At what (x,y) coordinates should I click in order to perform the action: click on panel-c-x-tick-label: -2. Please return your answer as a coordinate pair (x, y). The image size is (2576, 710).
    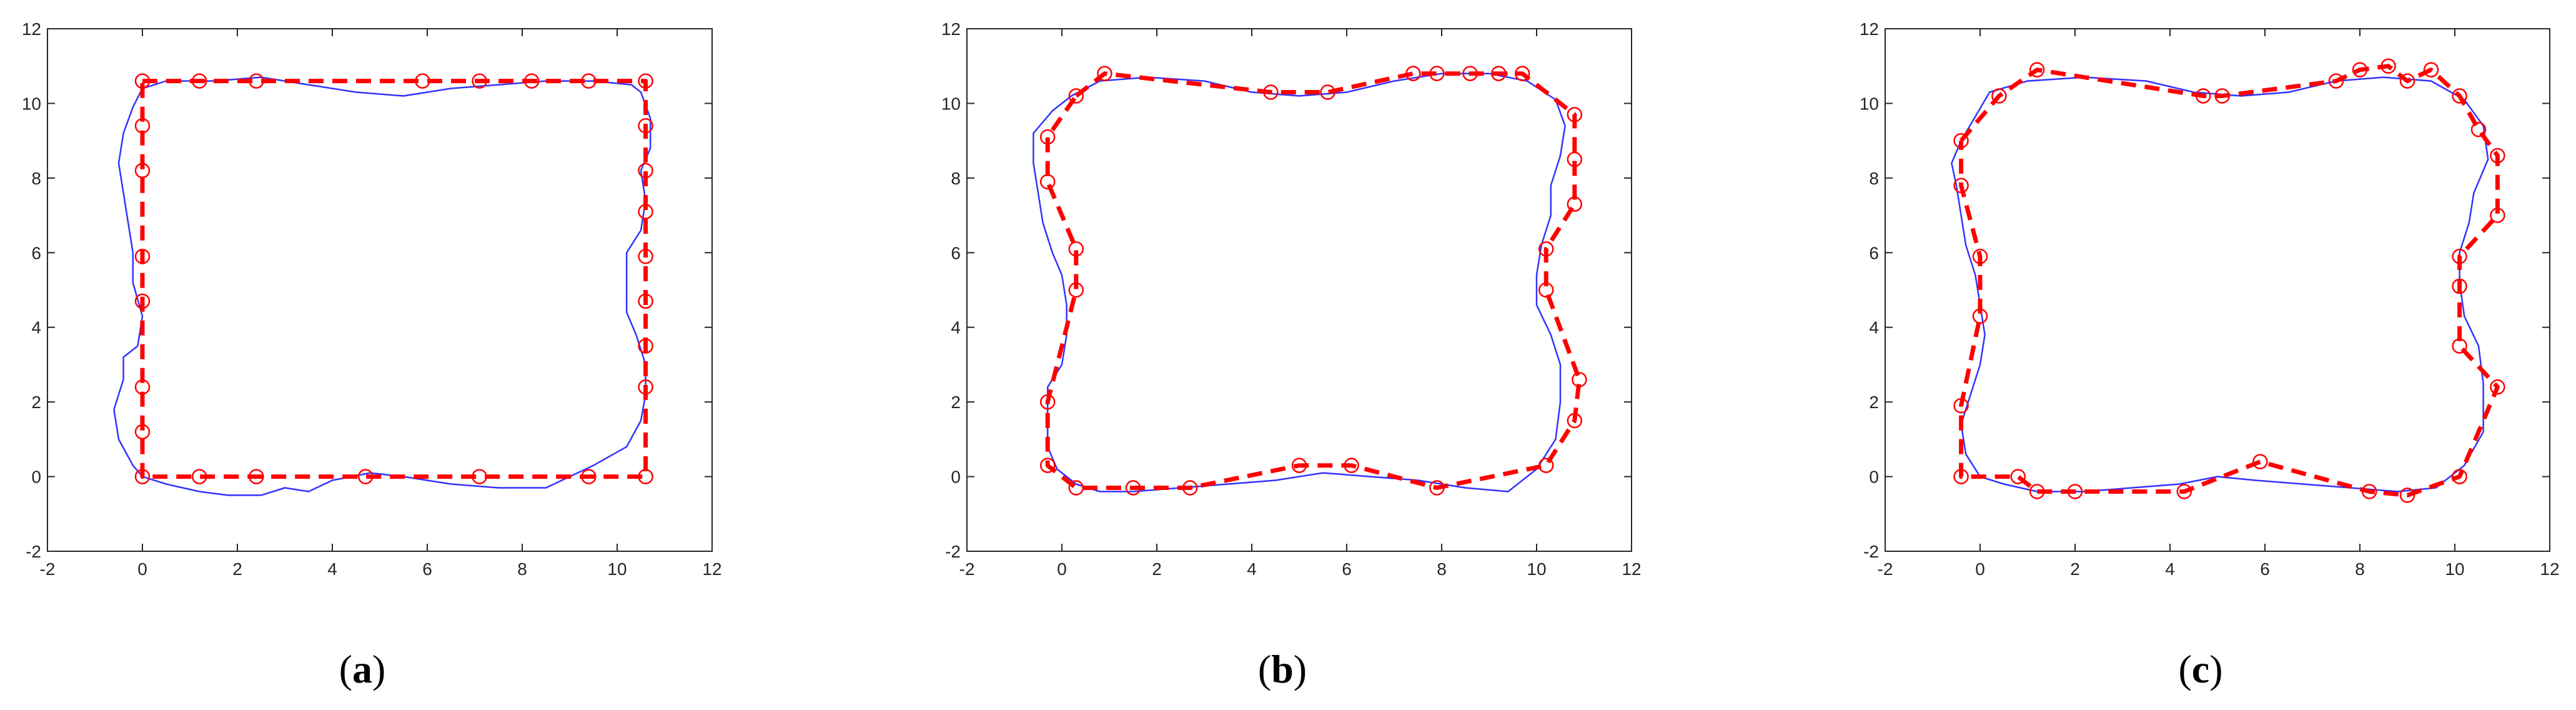
    Looking at the image, I should click on (1885, 569).